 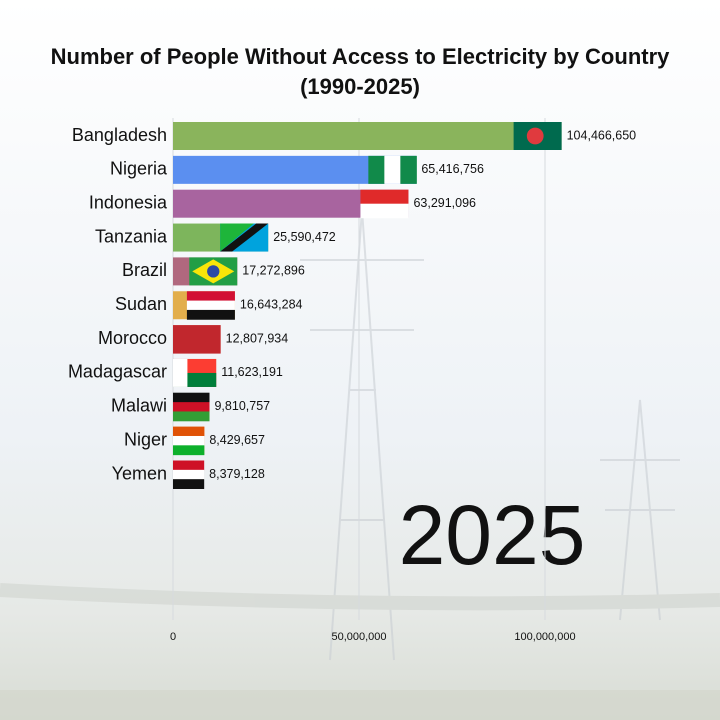 I want to click on value-label: 16,643,284, so click(x=271, y=305).